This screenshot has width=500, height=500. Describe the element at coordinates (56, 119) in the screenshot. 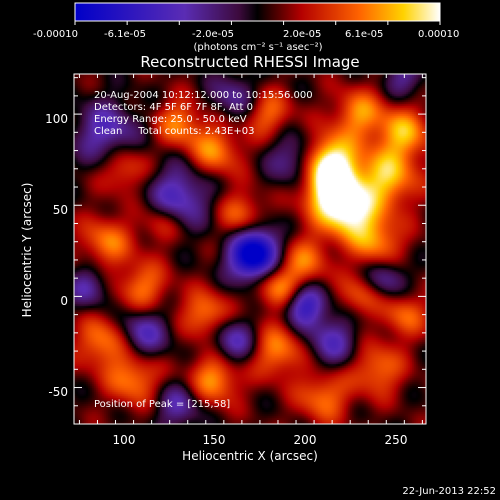

I see `y-tick-label: 100` at that location.